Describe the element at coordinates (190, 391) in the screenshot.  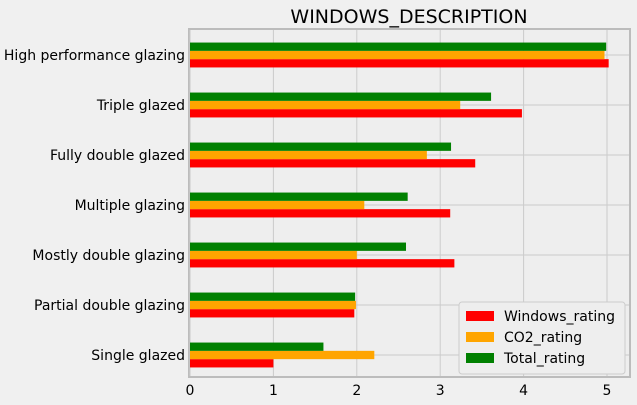
I see `x-tick-label: 0` at that location.